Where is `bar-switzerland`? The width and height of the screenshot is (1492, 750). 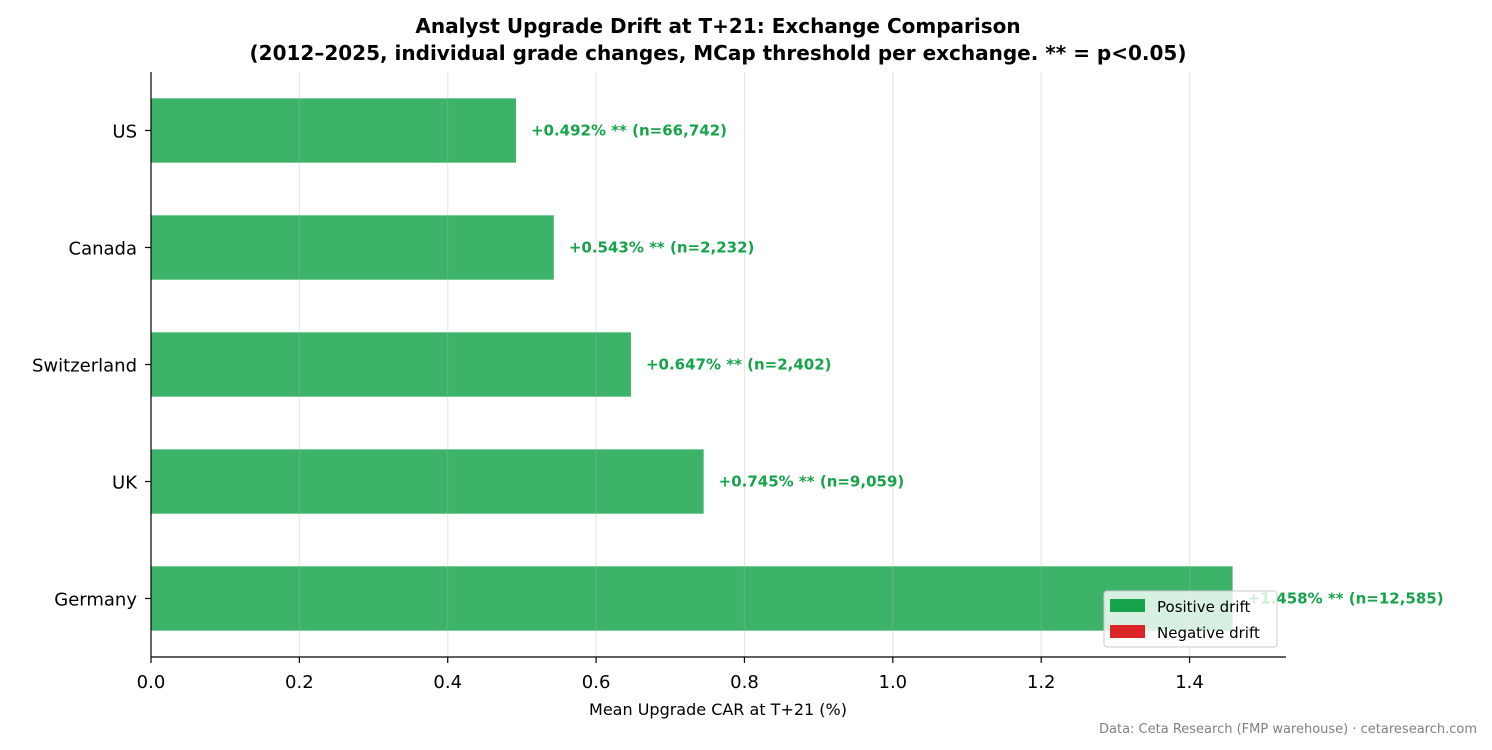
bar-switzerland is located at coordinates (391, 364).